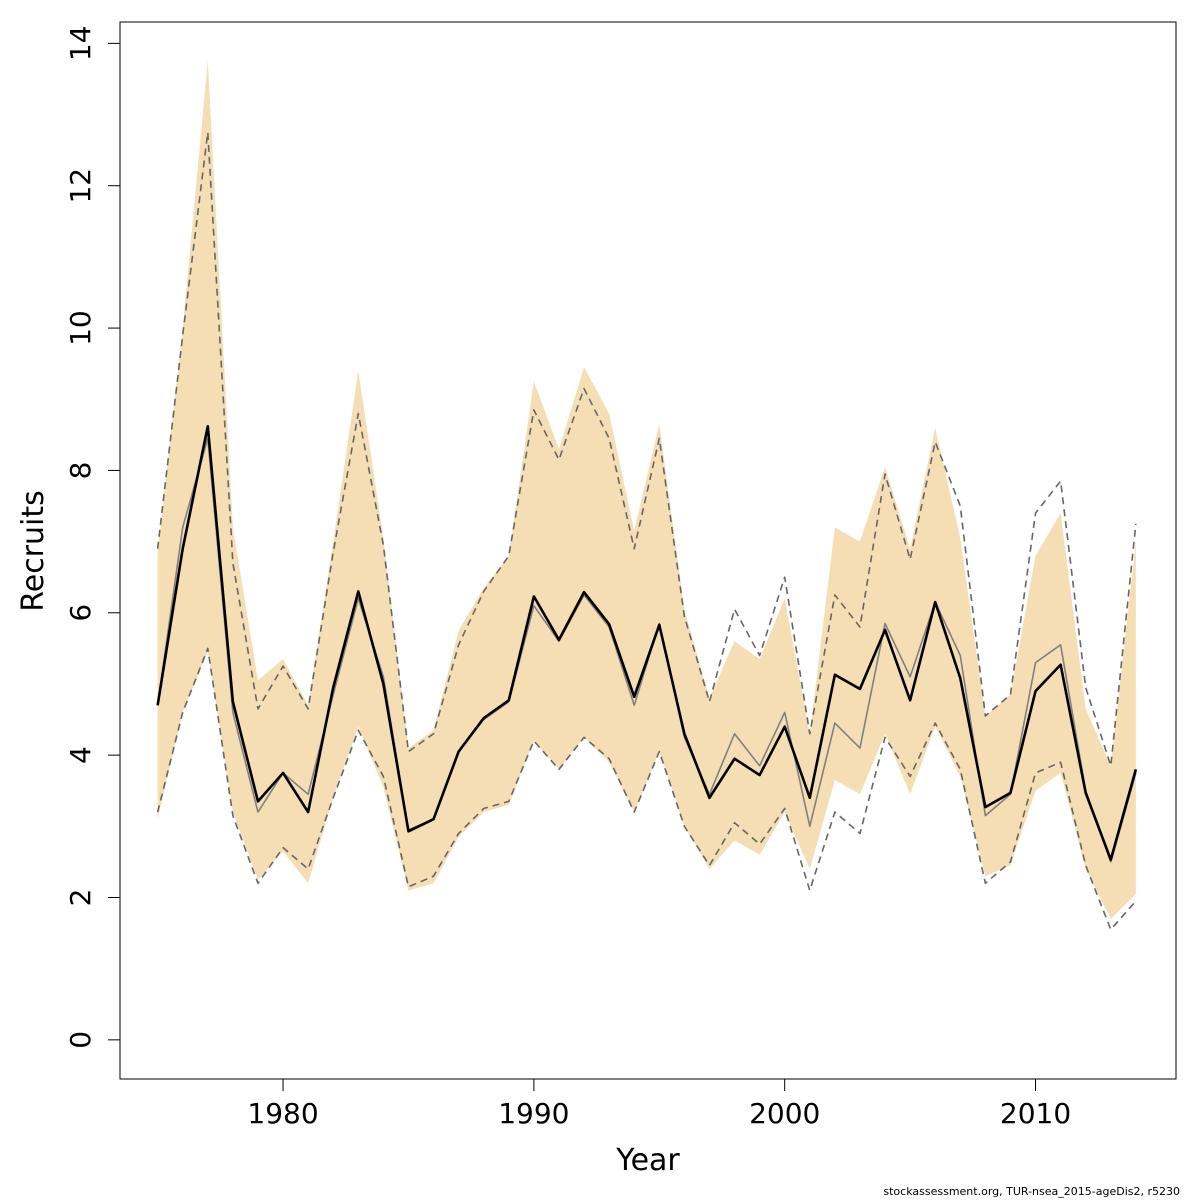 This screenshot has height=1200, width=1200. What do you see at coordinates (80, 186) in the screenshot?
I see `y-tick-label: 12` at bounding box center [80, 186].